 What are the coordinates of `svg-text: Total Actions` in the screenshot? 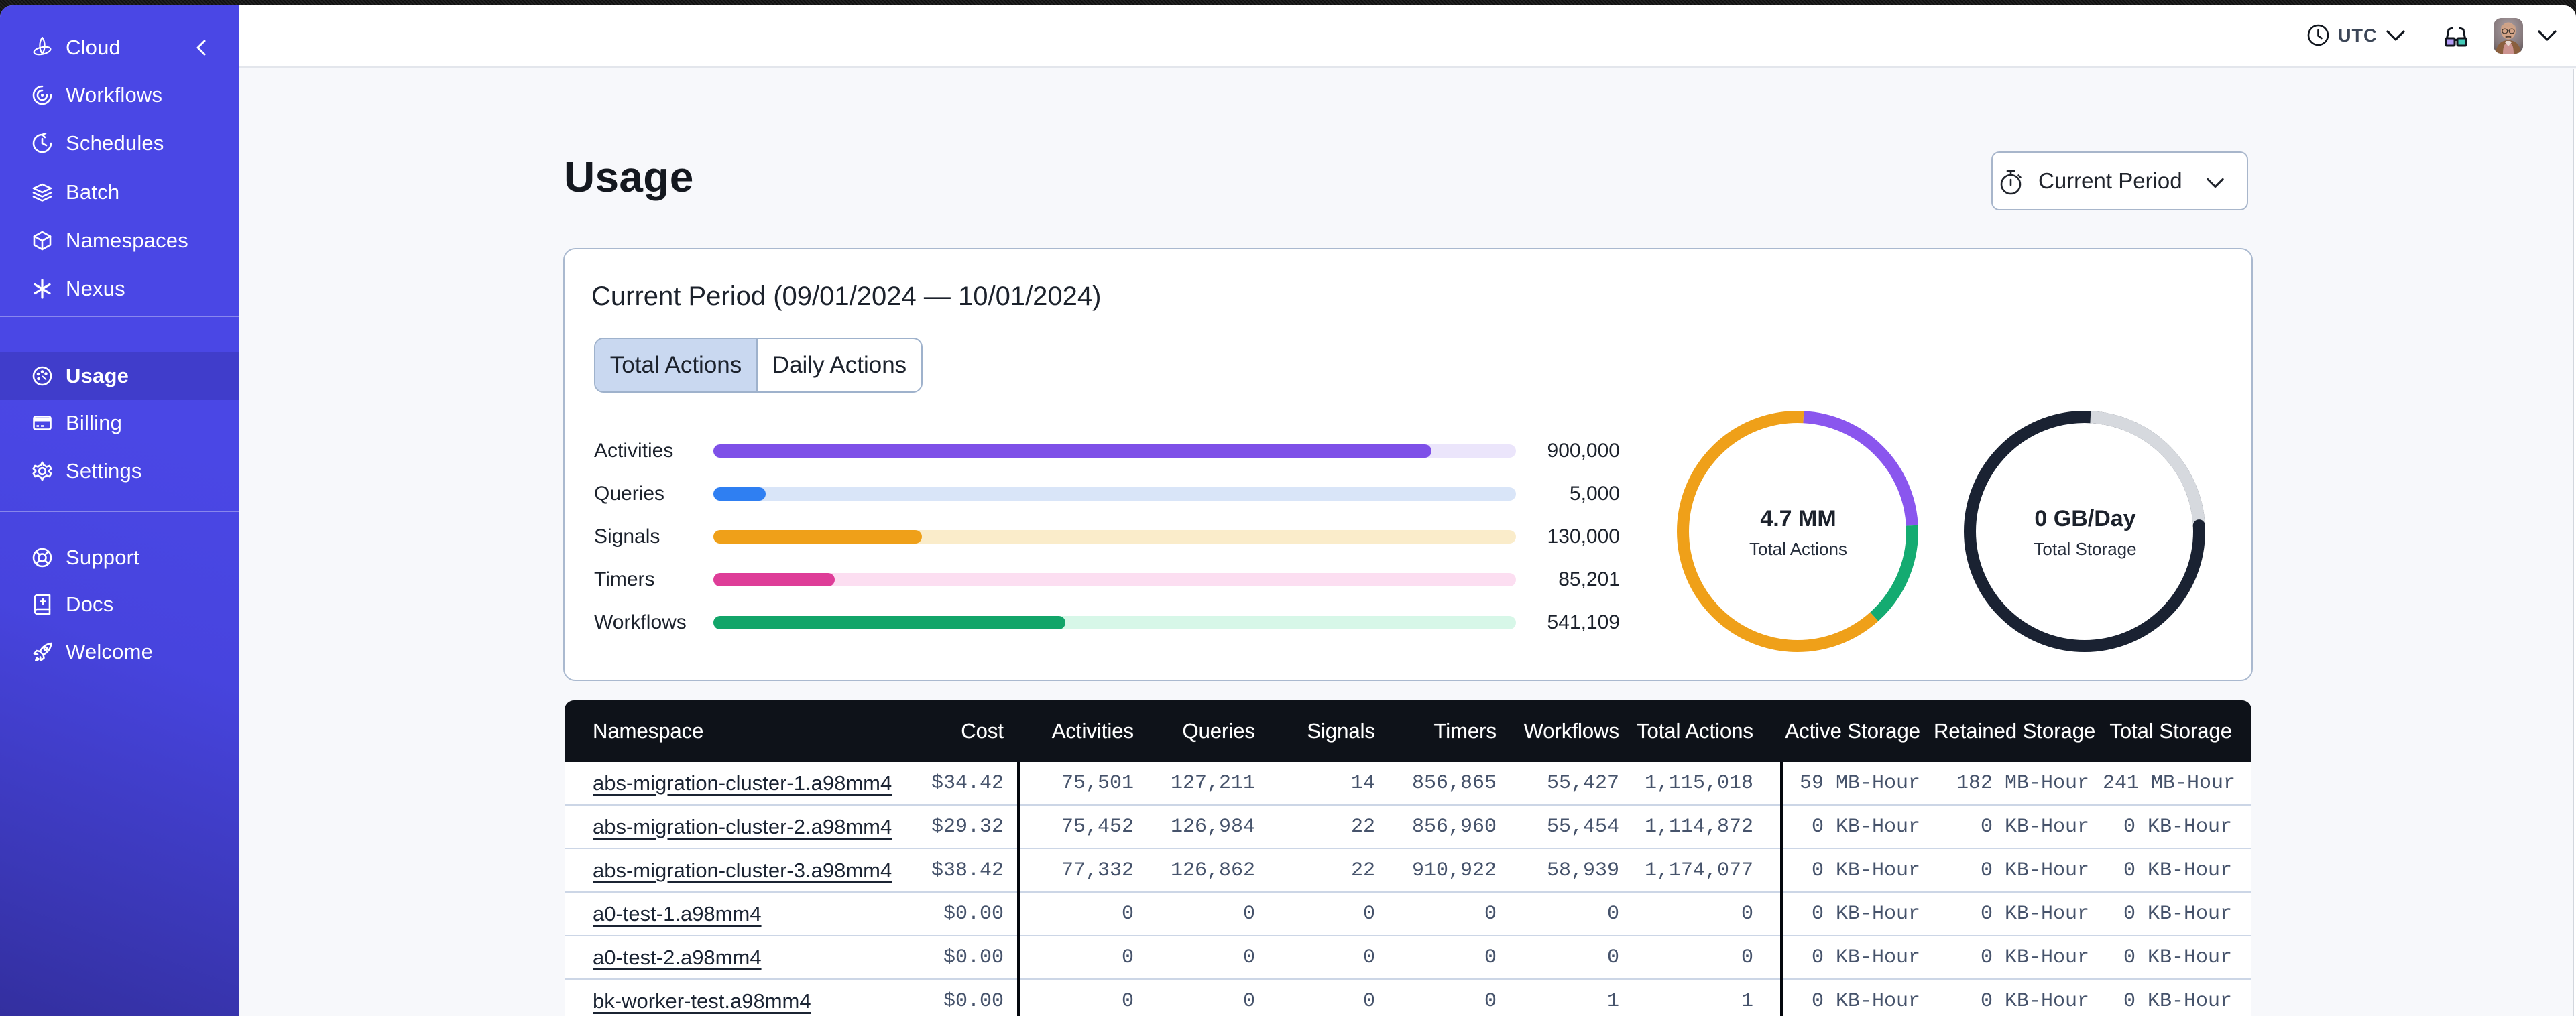 It's located at (1798, 549).